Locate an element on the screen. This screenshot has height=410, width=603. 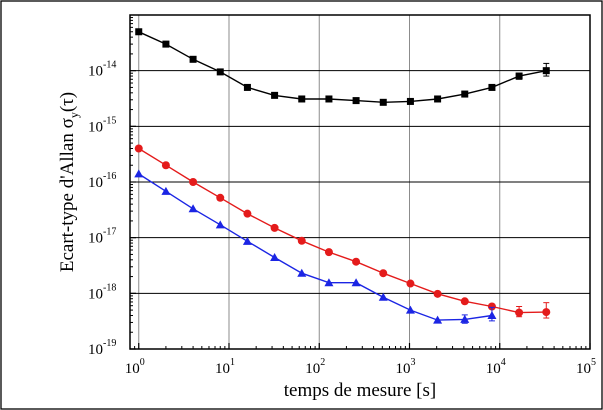
y-axis-label: Ecart-type d'Allan σy(τ) is located at coordinates (69, 182).